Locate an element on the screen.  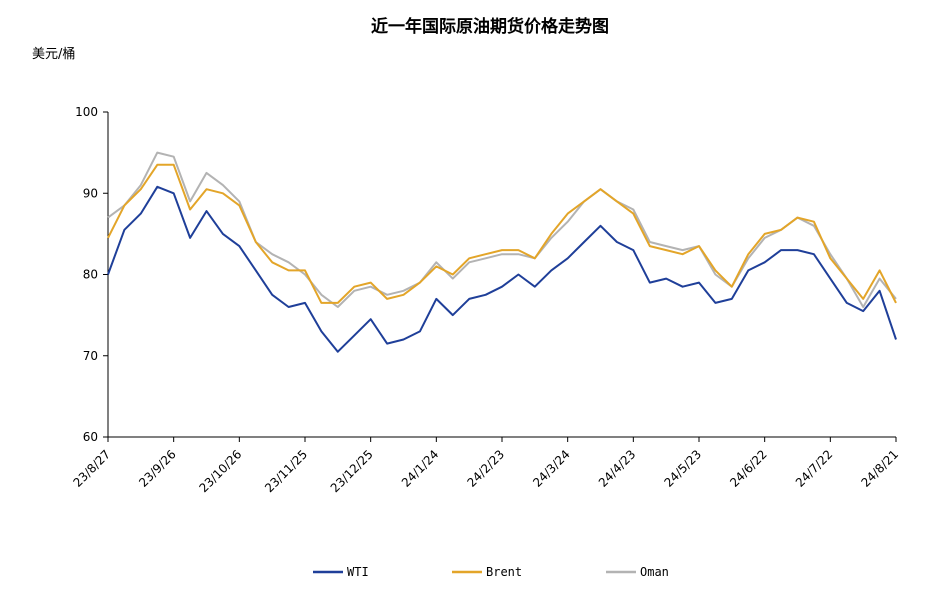
y-axis: 60 70 80 90 100 is located at coordinates (91, 274).